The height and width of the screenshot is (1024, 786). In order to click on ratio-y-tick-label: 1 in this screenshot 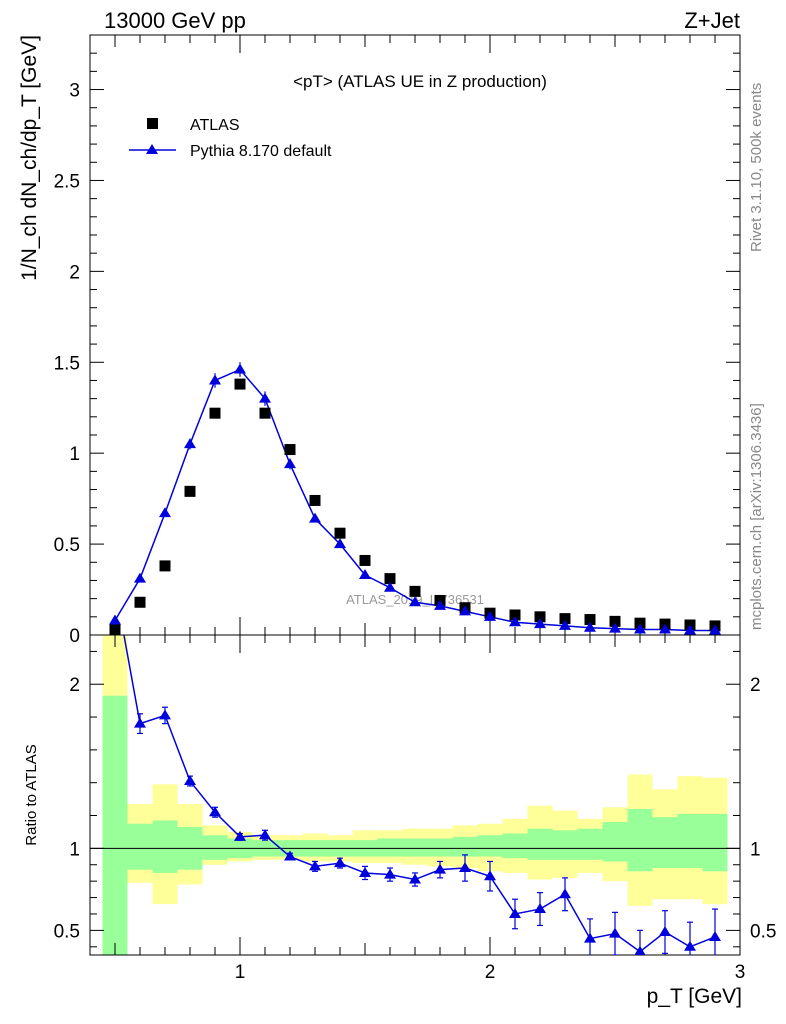, I will do `click(74, 849)`.